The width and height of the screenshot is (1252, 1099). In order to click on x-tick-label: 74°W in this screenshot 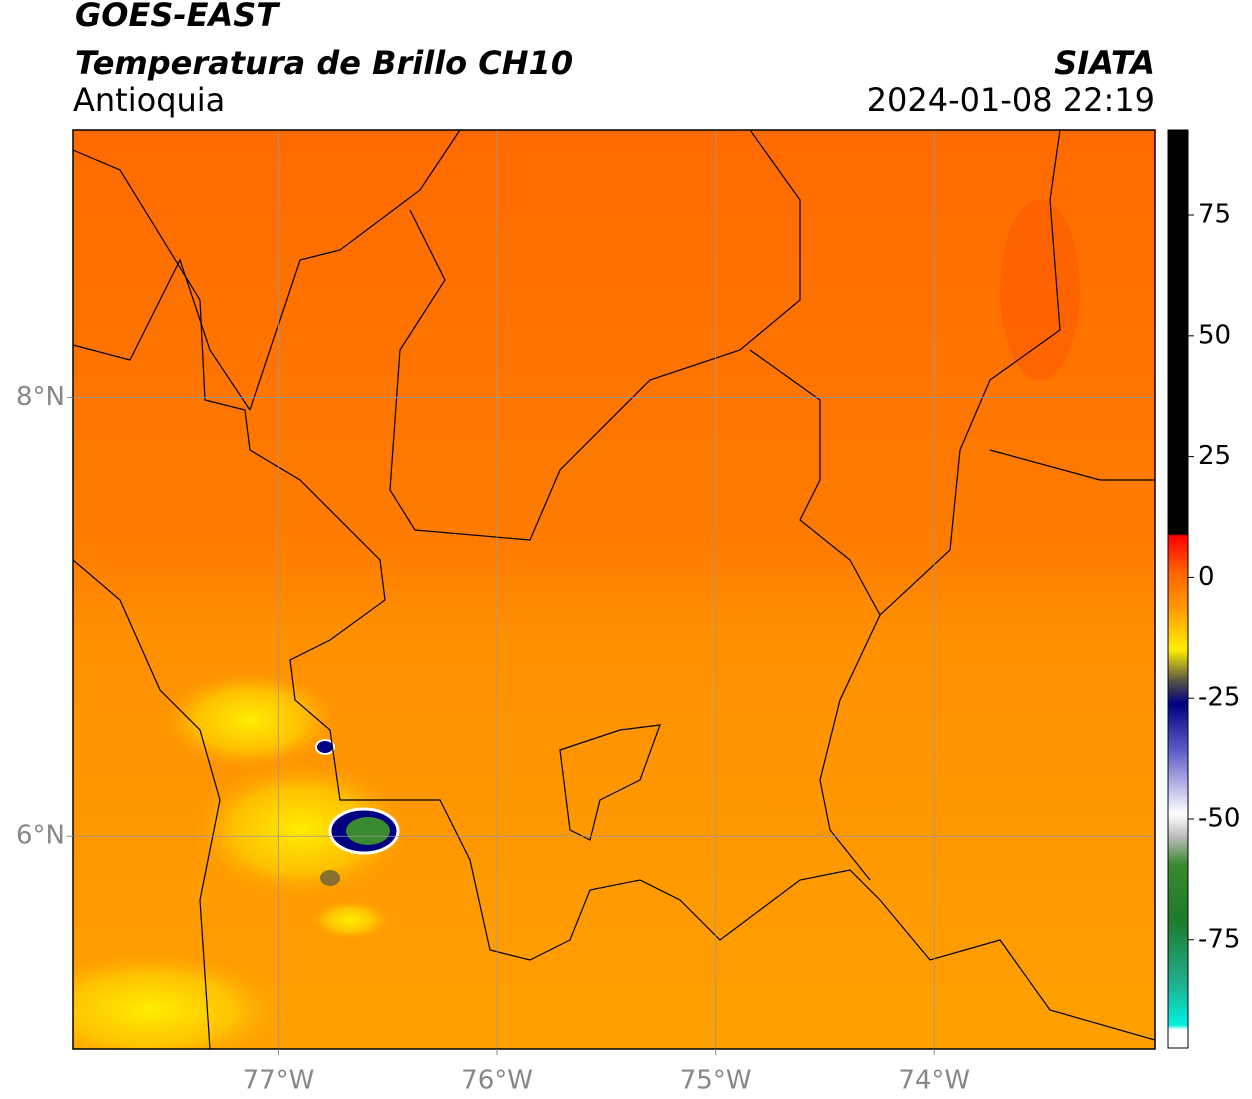, I will do `click(934, 1081)`.